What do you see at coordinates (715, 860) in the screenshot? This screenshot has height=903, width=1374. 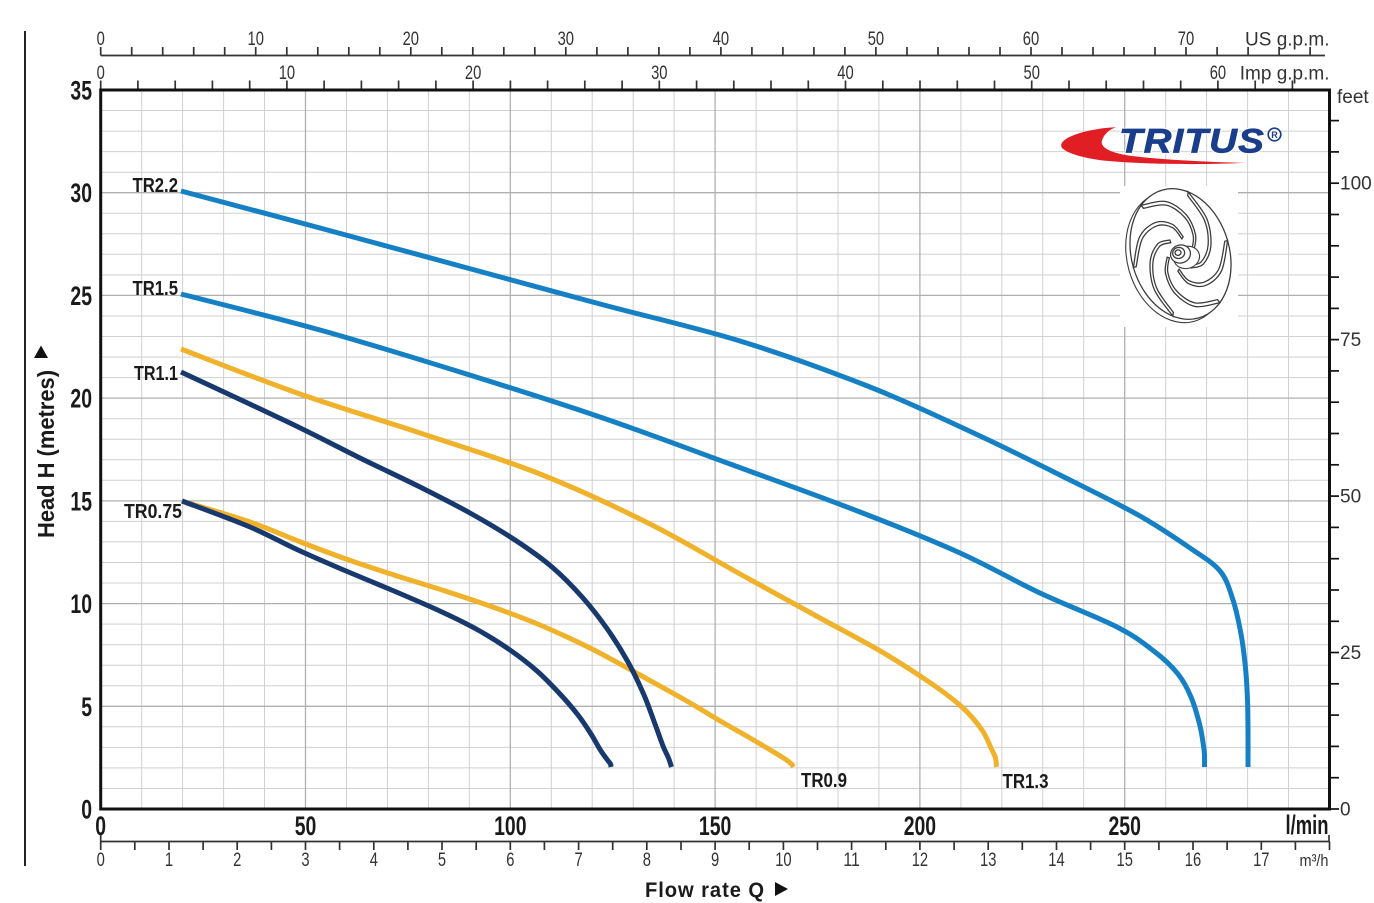 I see `svg-text: 9` at bounding box center [715, 860].